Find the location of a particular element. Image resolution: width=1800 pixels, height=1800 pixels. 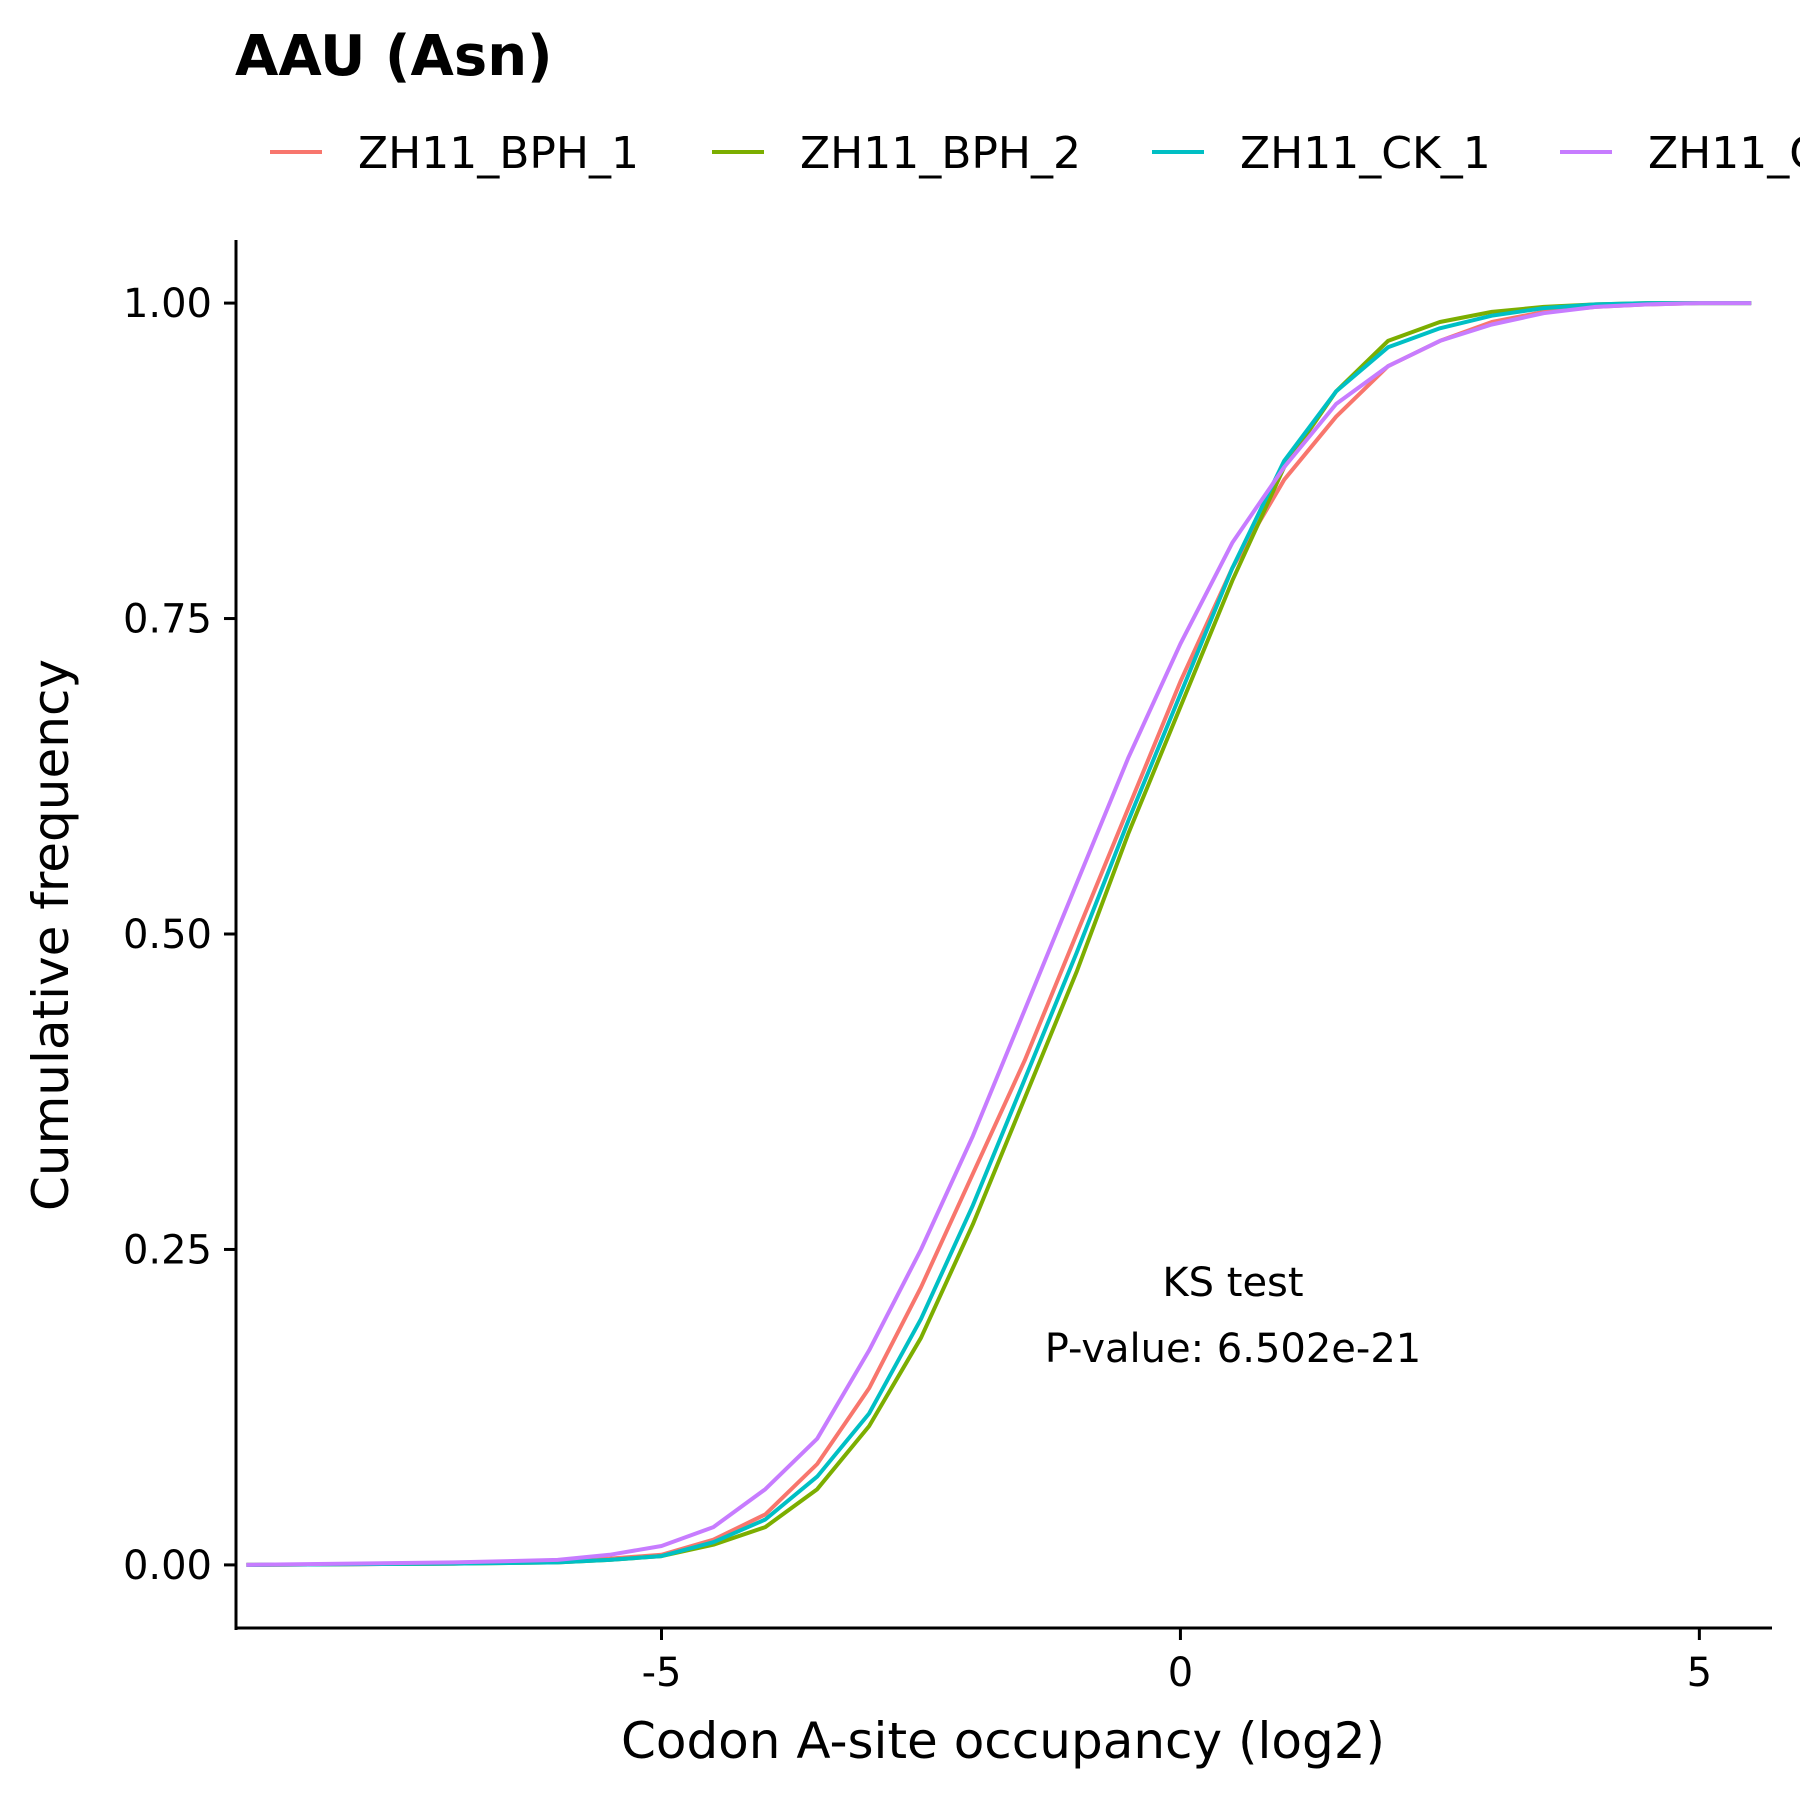

x-tick-label: 0 is located at coordinates (1180, 1673).